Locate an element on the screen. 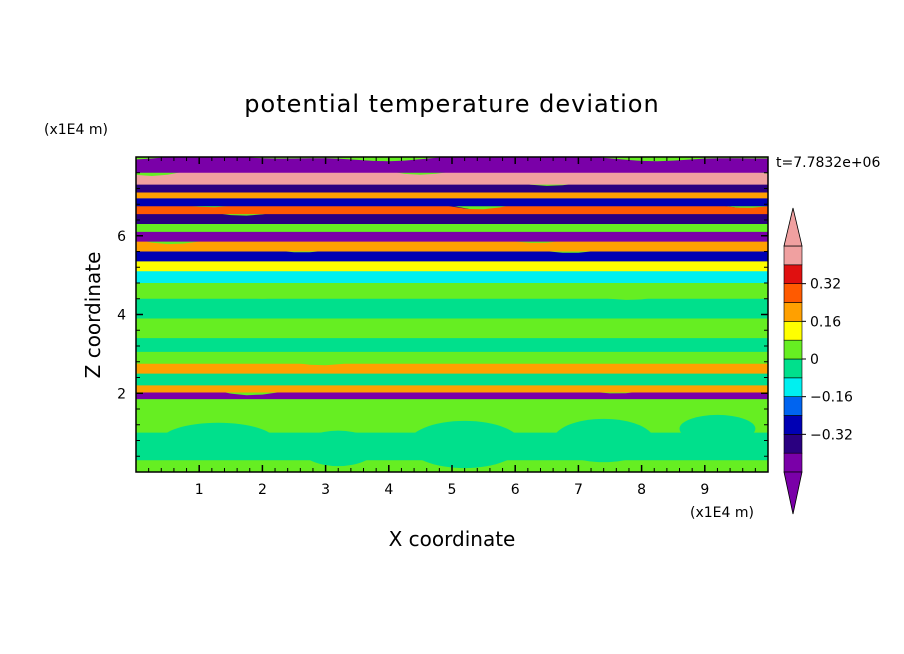 This screenshot has width=904, height=654. x-tick-label: 2 is located at coordinates (262, 490).